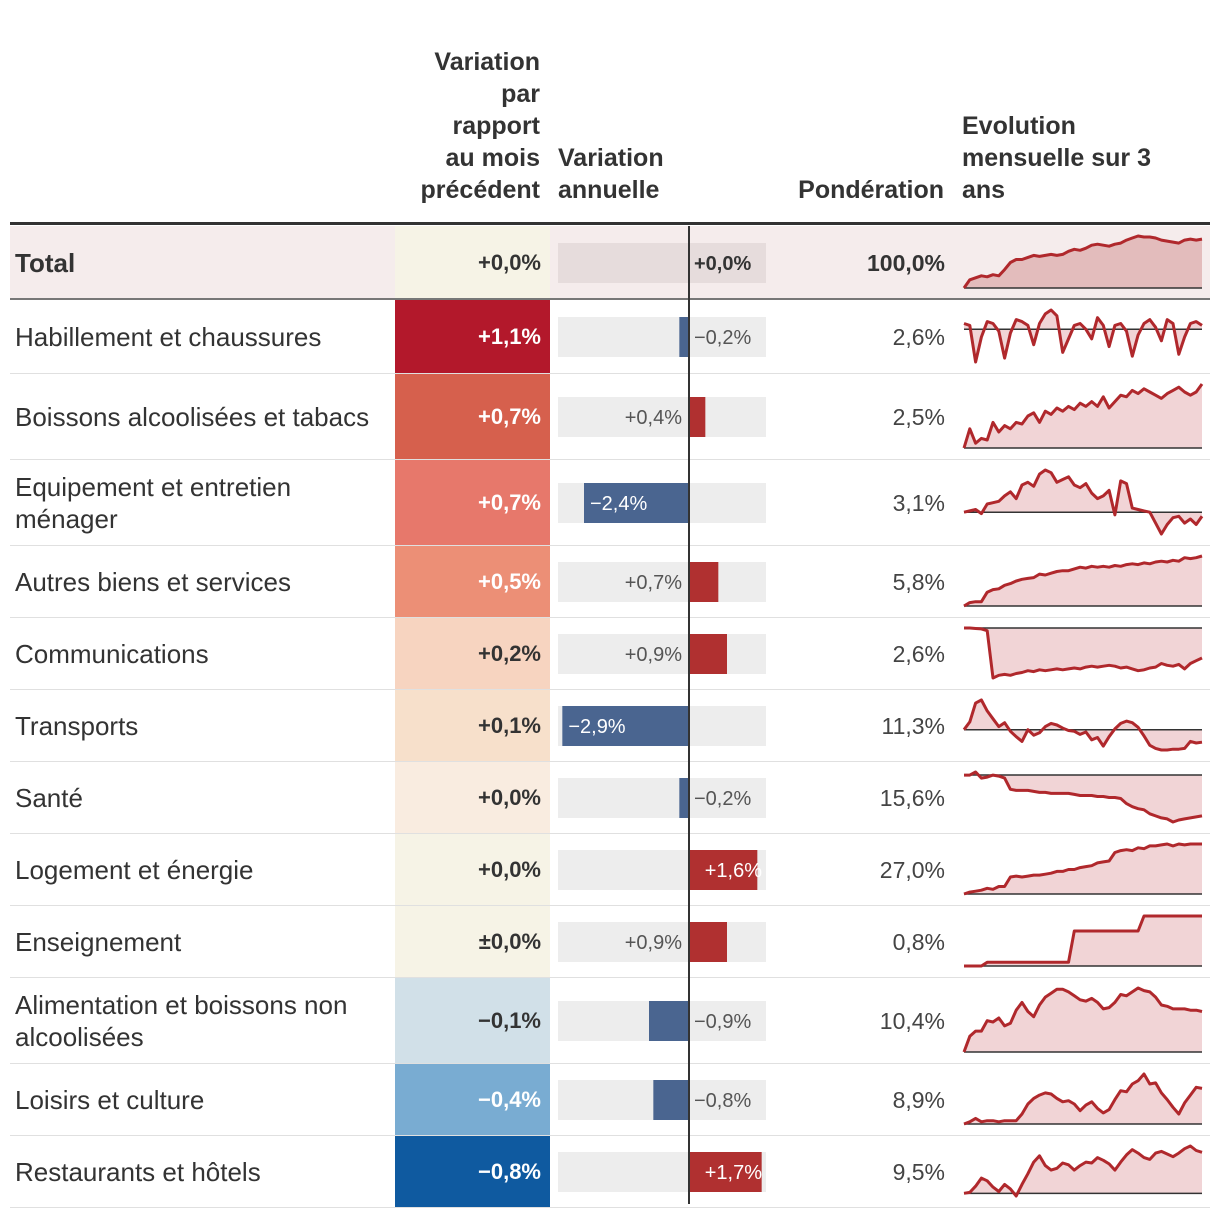 The image size is (1220, 1214). I want to click on monthly-change-cell: +0,0%, so click(472, 870).